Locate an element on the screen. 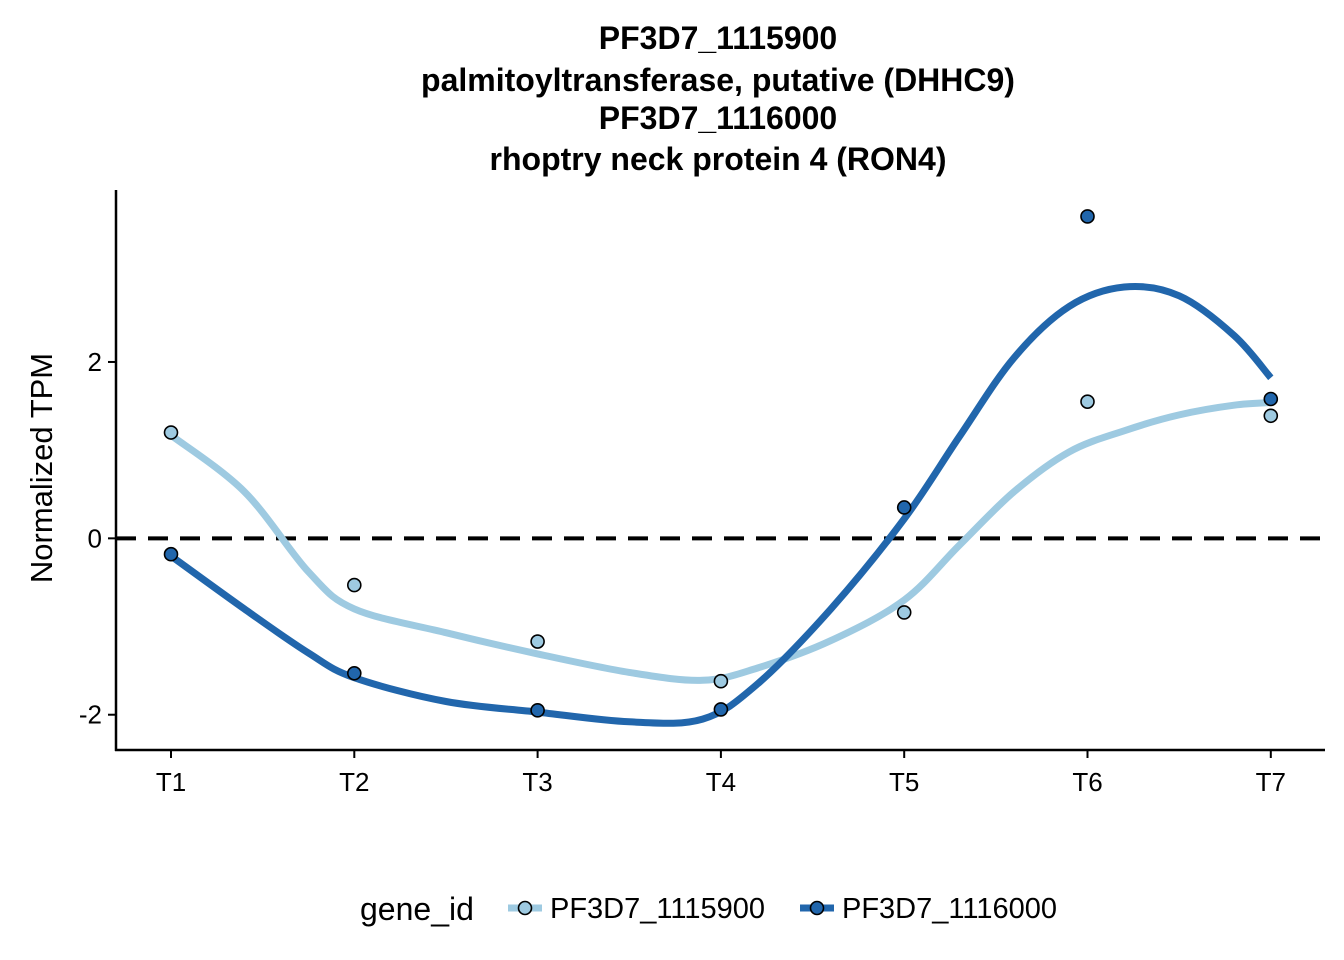  x-tick-label: T1 is located at coordinates (171, 782).